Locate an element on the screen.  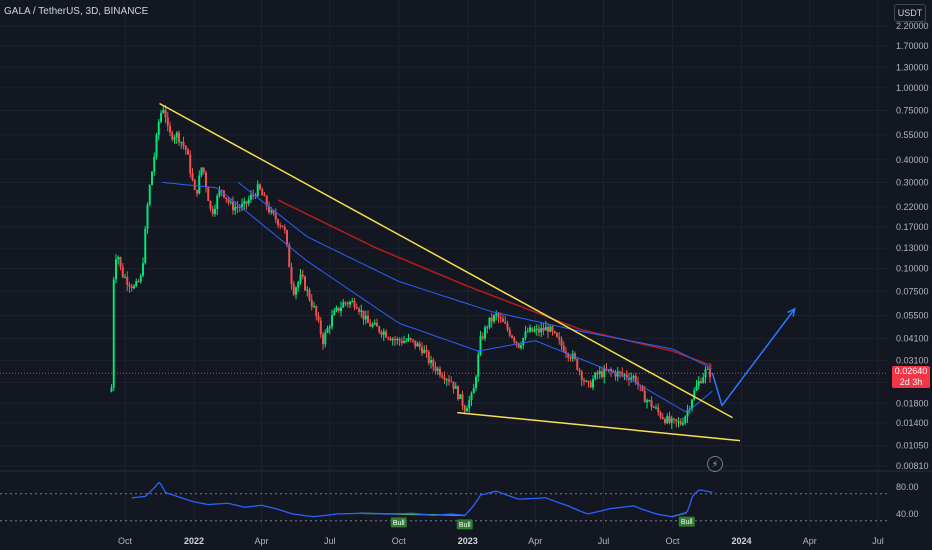
time-tick-label: 2022 is located at coordinates (194, 541).